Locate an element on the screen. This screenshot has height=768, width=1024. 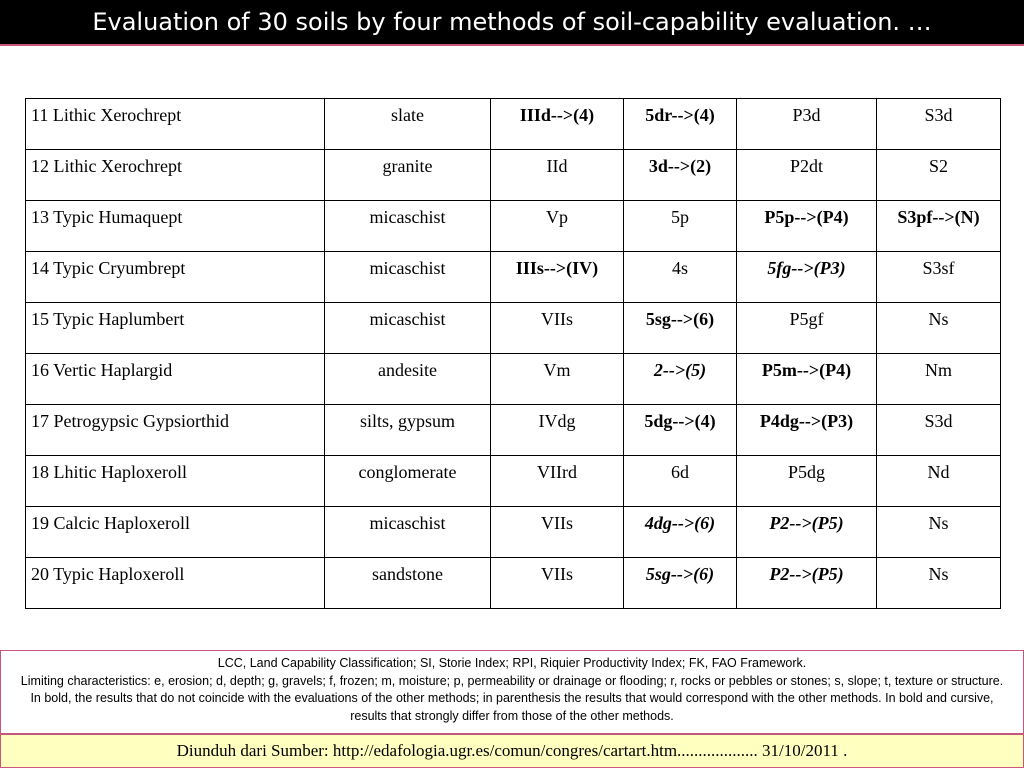
rpi-cell: P5dg is located at coordinates (806, 481).